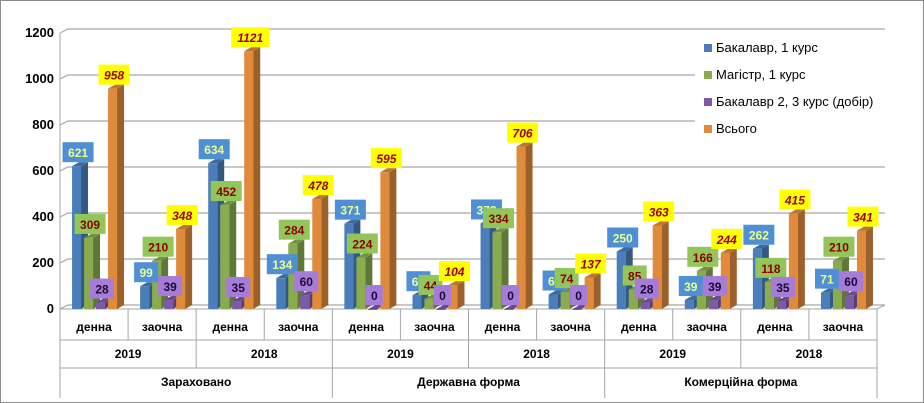 The image size is (924, 403). Describe the element at coordinates (230, 327) in the screenshot. I see `category-label: денна` at that location.